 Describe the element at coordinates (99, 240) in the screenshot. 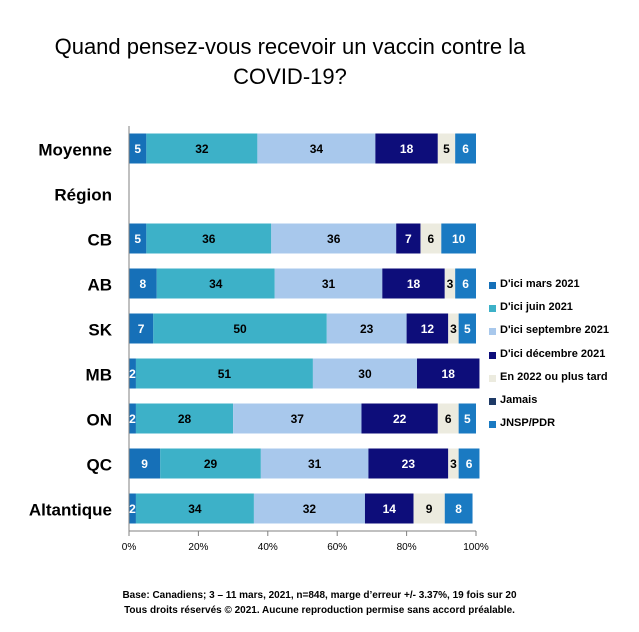

I see `category-label: CB` at that location.